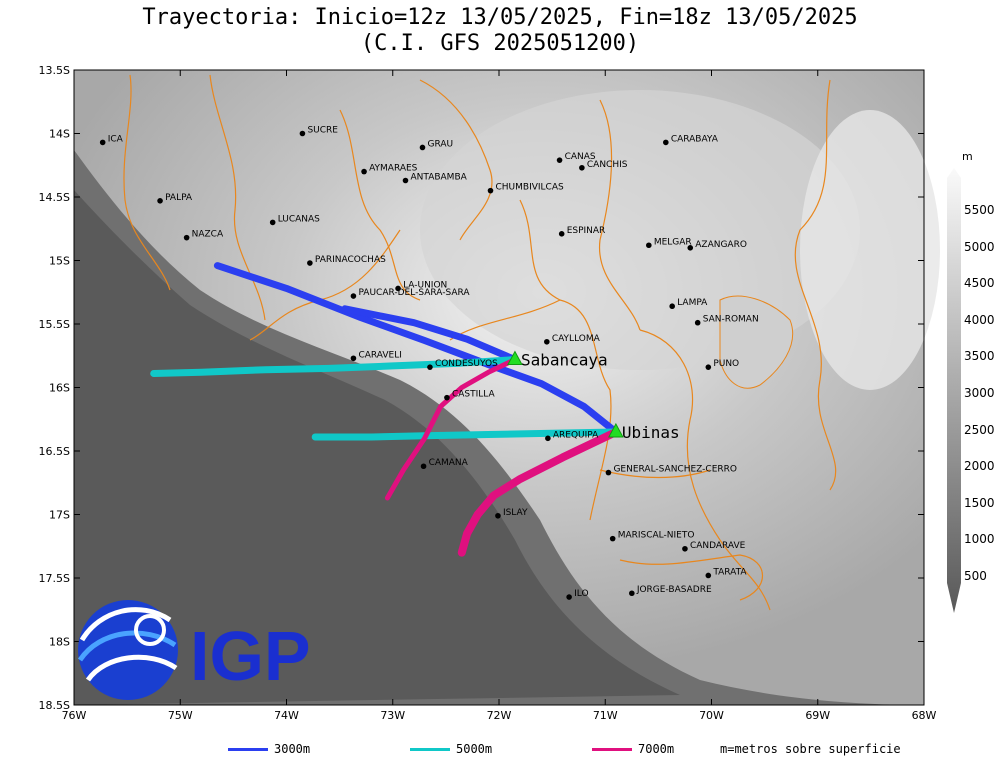  I want to click on lon-tick-label: 73W, so click(392, 715).